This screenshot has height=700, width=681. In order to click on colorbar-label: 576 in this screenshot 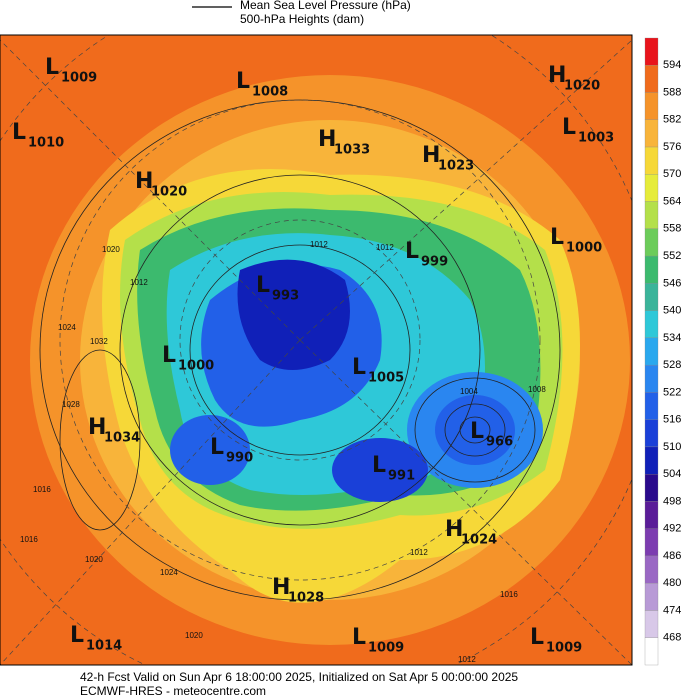, I will do `click(672, 147)`.